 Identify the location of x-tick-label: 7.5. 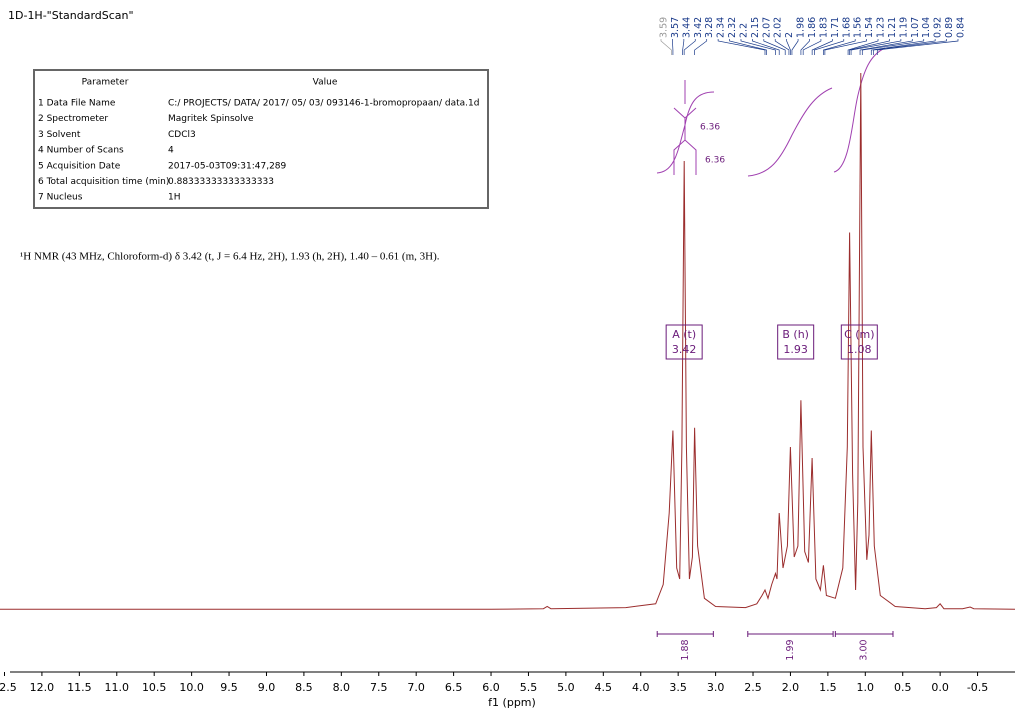
(379, 687).